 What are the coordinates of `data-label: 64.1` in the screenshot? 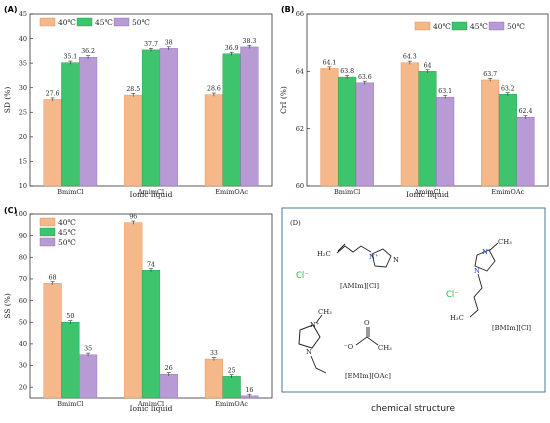 It's located at (330, 62).